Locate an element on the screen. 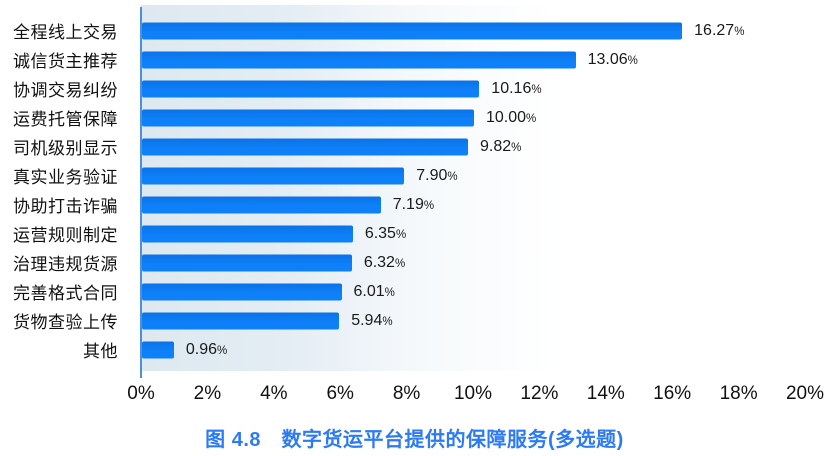  bar-row: 13.06% is located at coordinates (474, 59).